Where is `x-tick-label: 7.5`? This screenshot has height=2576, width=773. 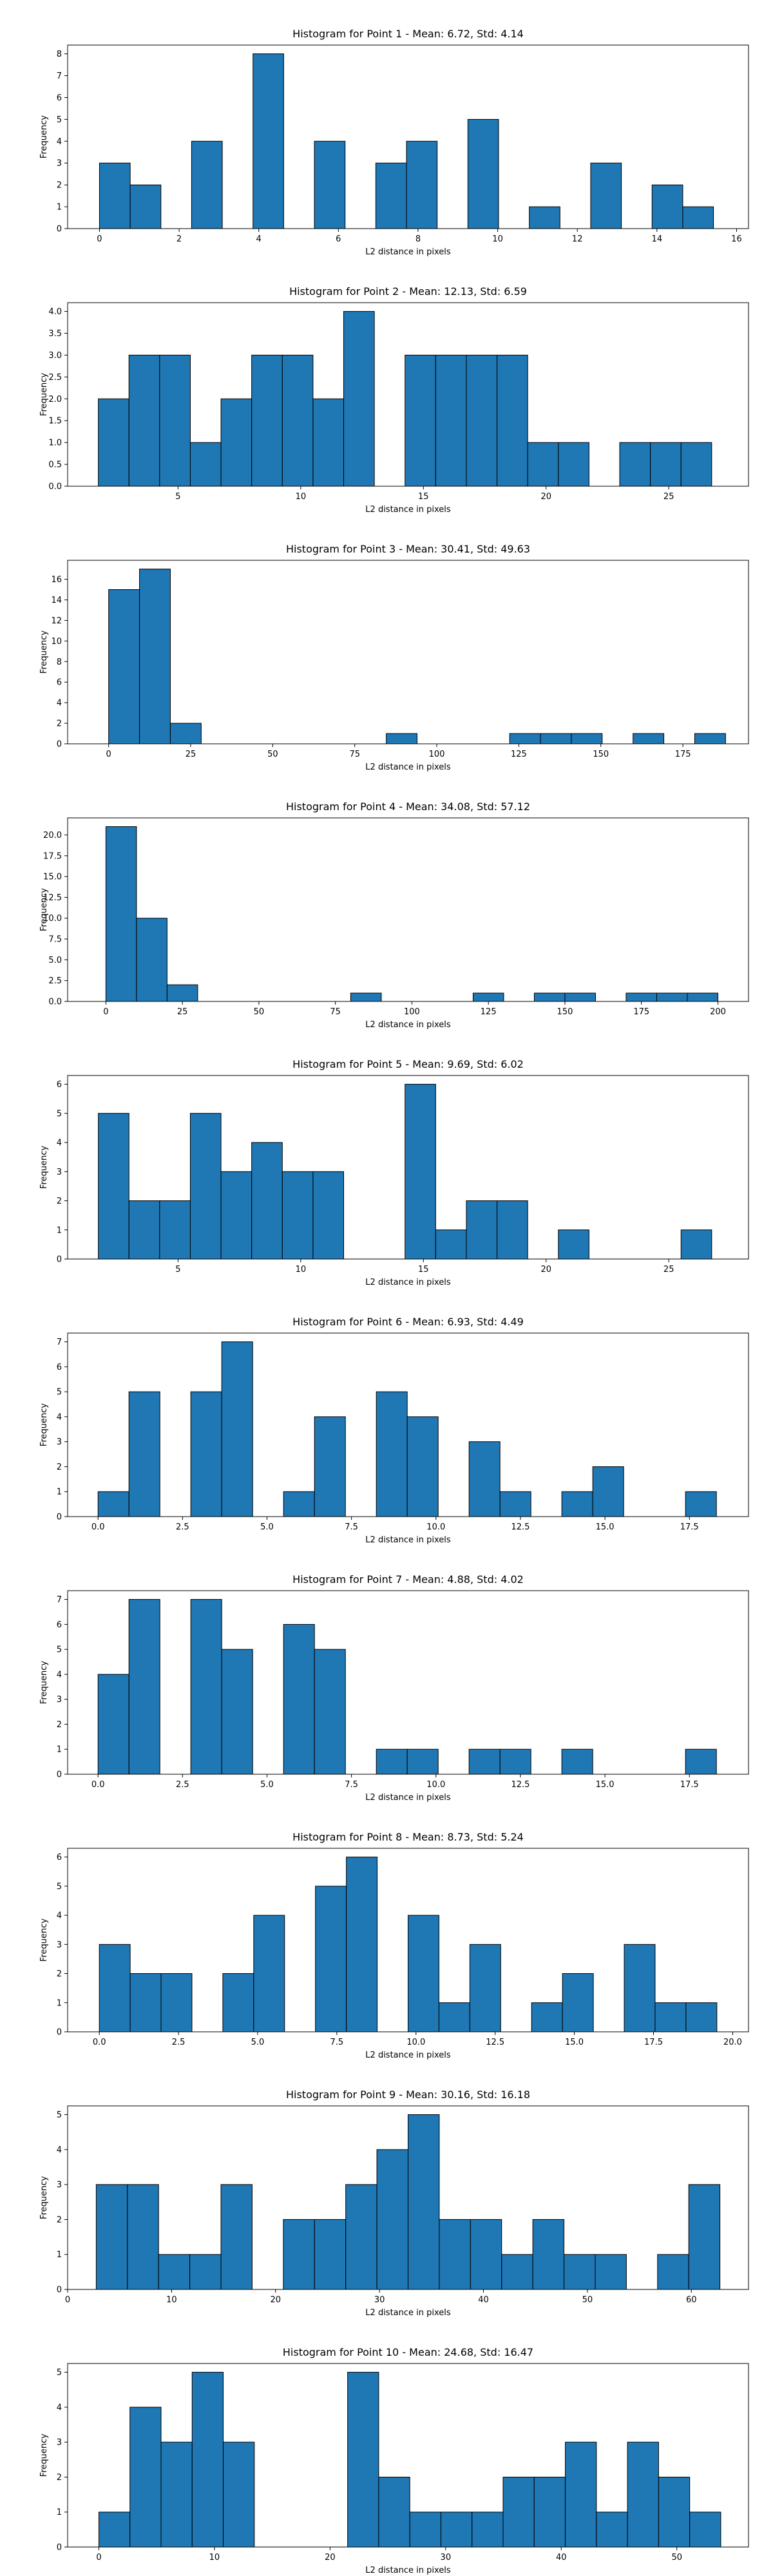
x-tick-label: 7.5 is located at coordinates (351, 1527).